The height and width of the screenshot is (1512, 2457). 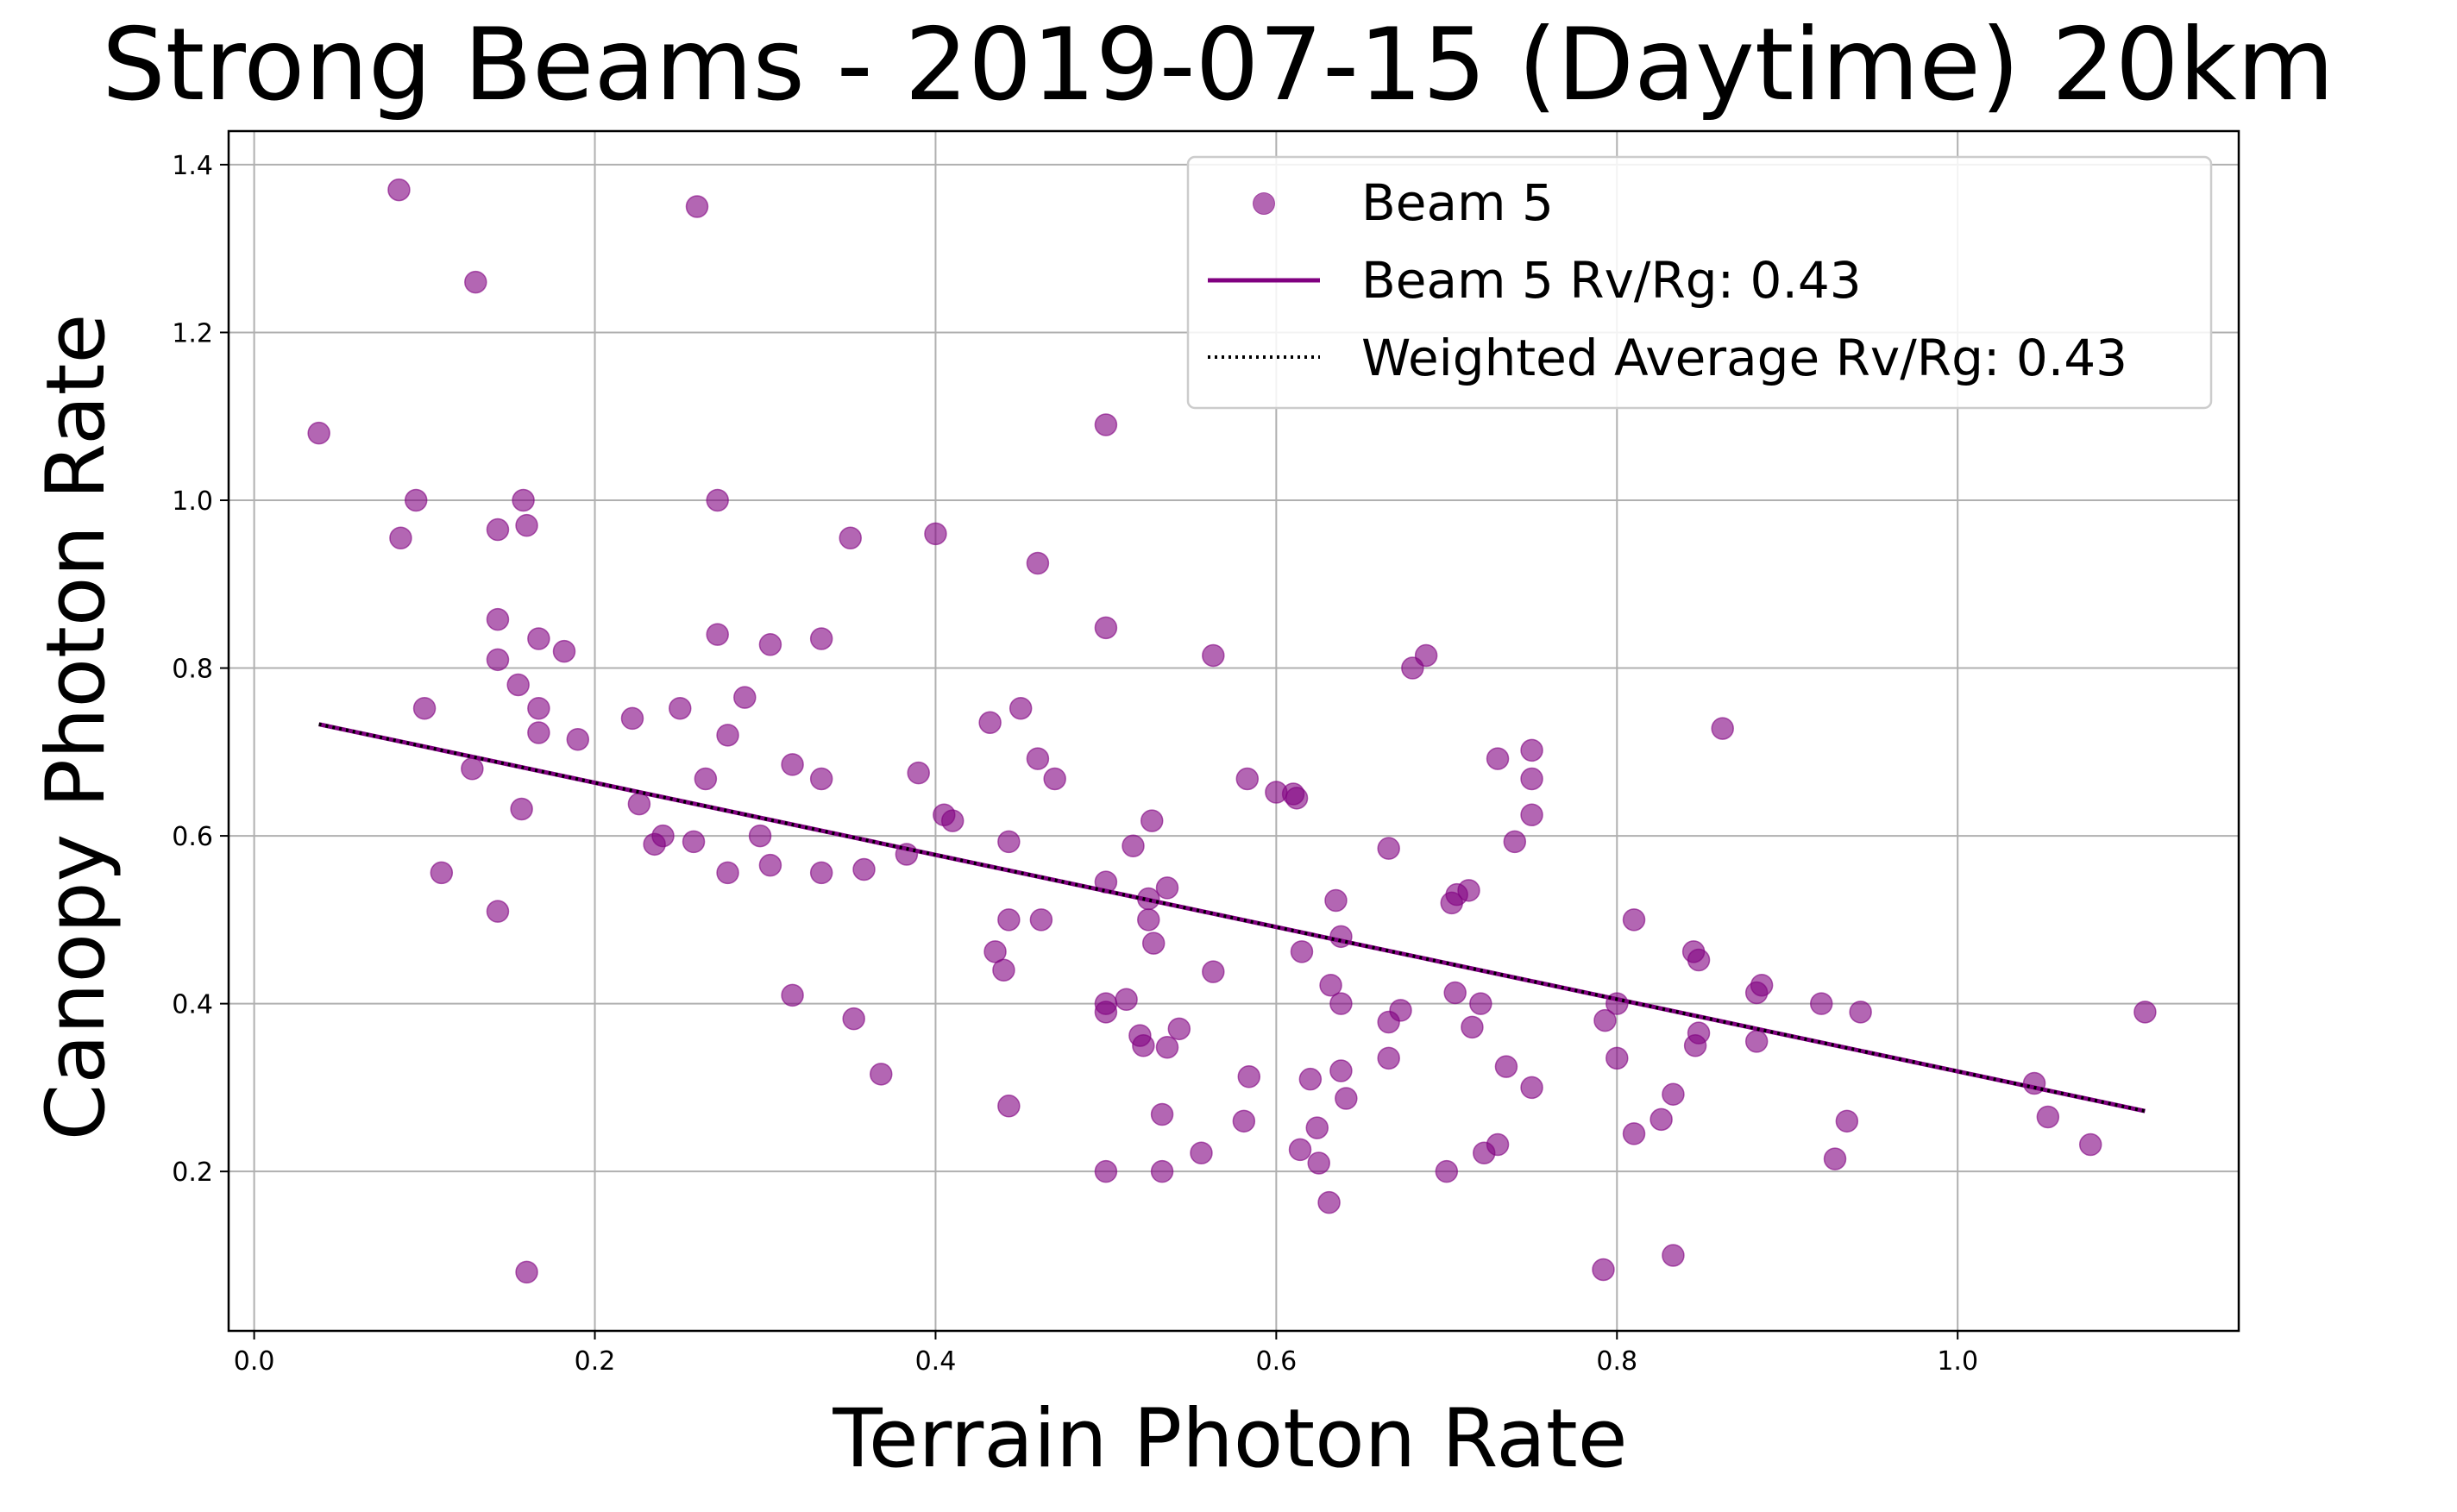 What do you see at coordinates (1277, 1361) in the screenshot?
I see `x-tick-label: 0.6` at bounding box center [1277, 1361].